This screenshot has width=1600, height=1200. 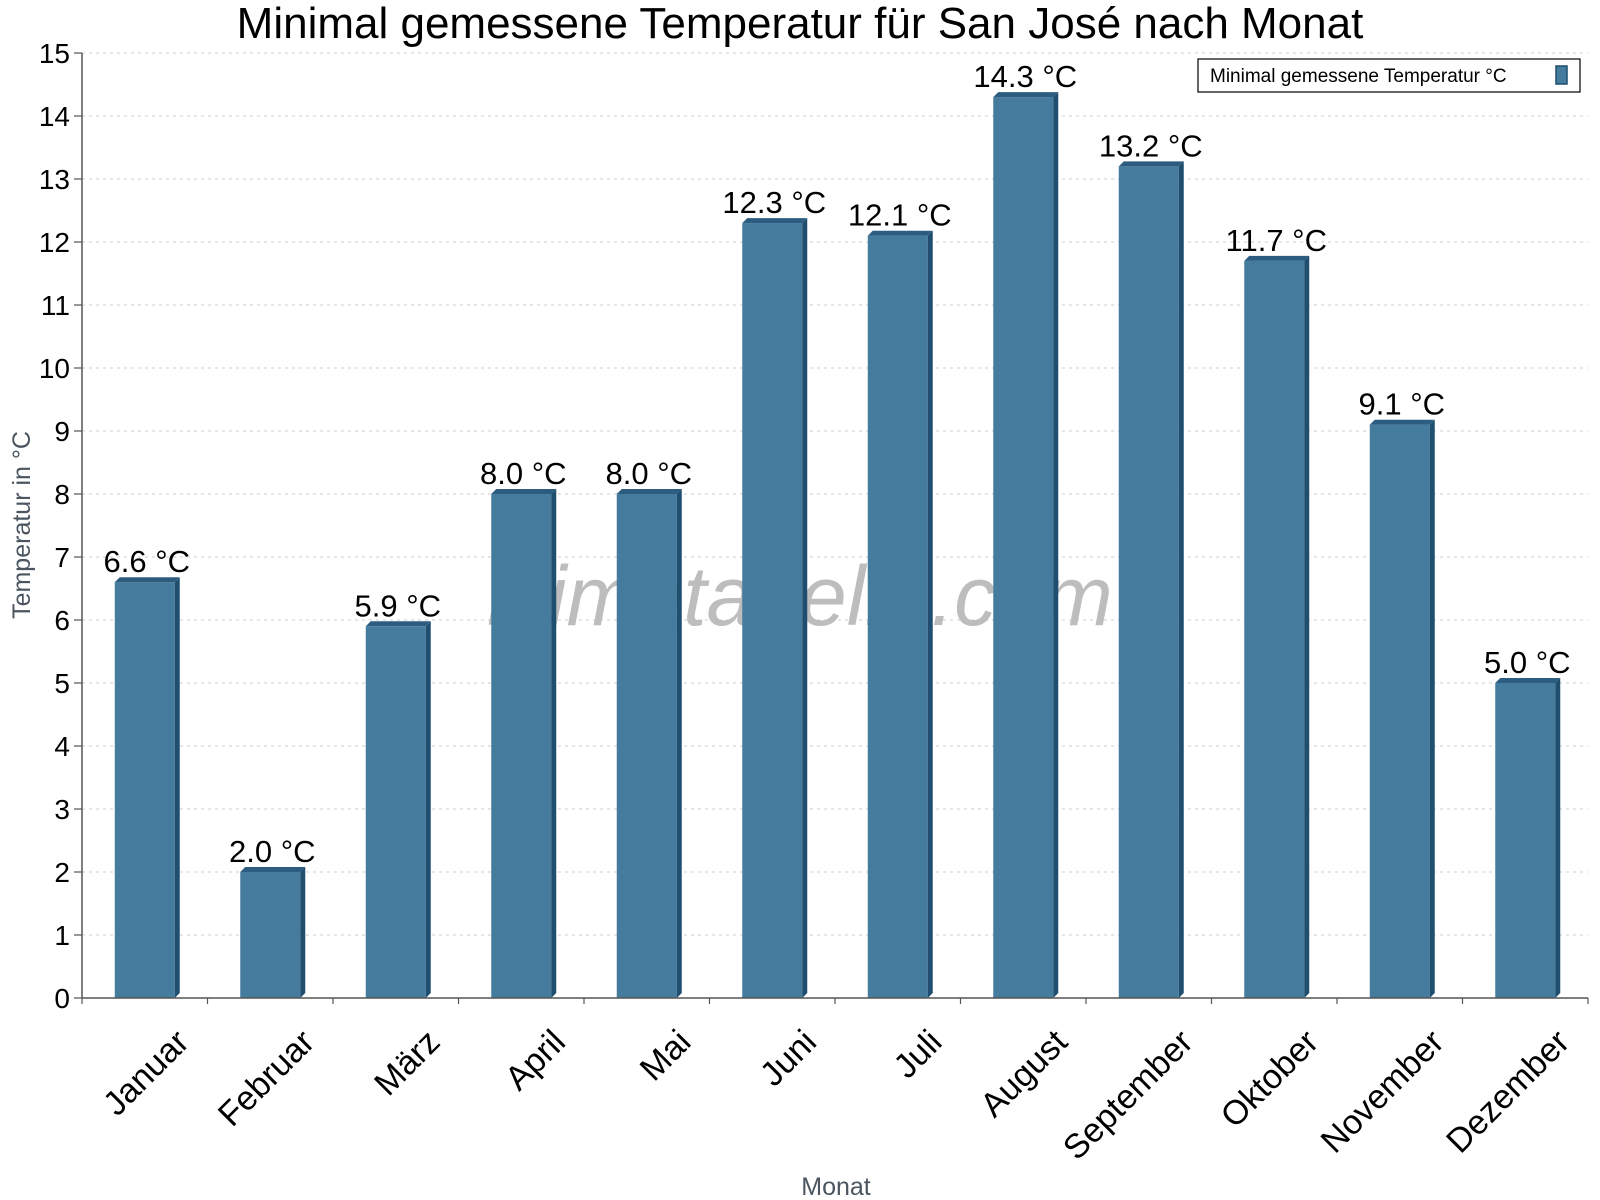 What do you see at coordinates (1128, 1095) in the screenshot?
I see `x-tick-label: September` at bounding box center [1128, 1095].